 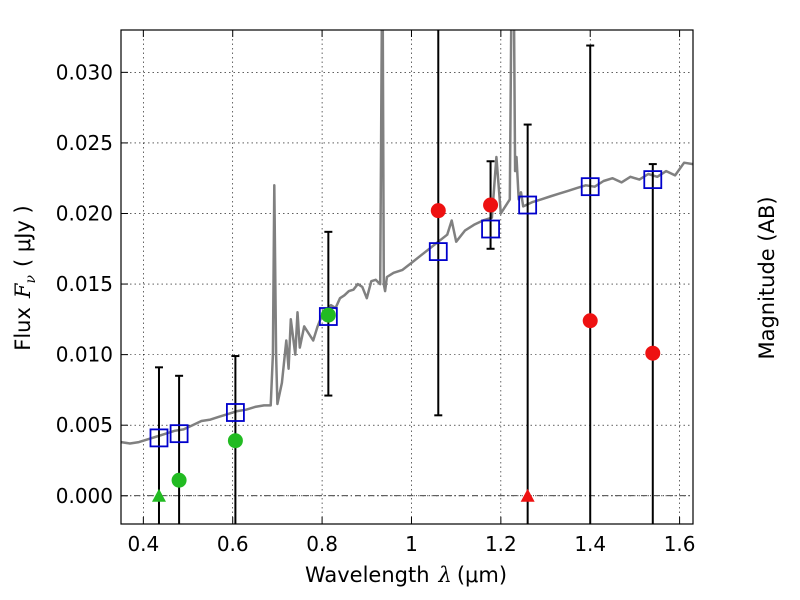 I want to click on x-tick-label: 0.8, so click(x=322, y=544).